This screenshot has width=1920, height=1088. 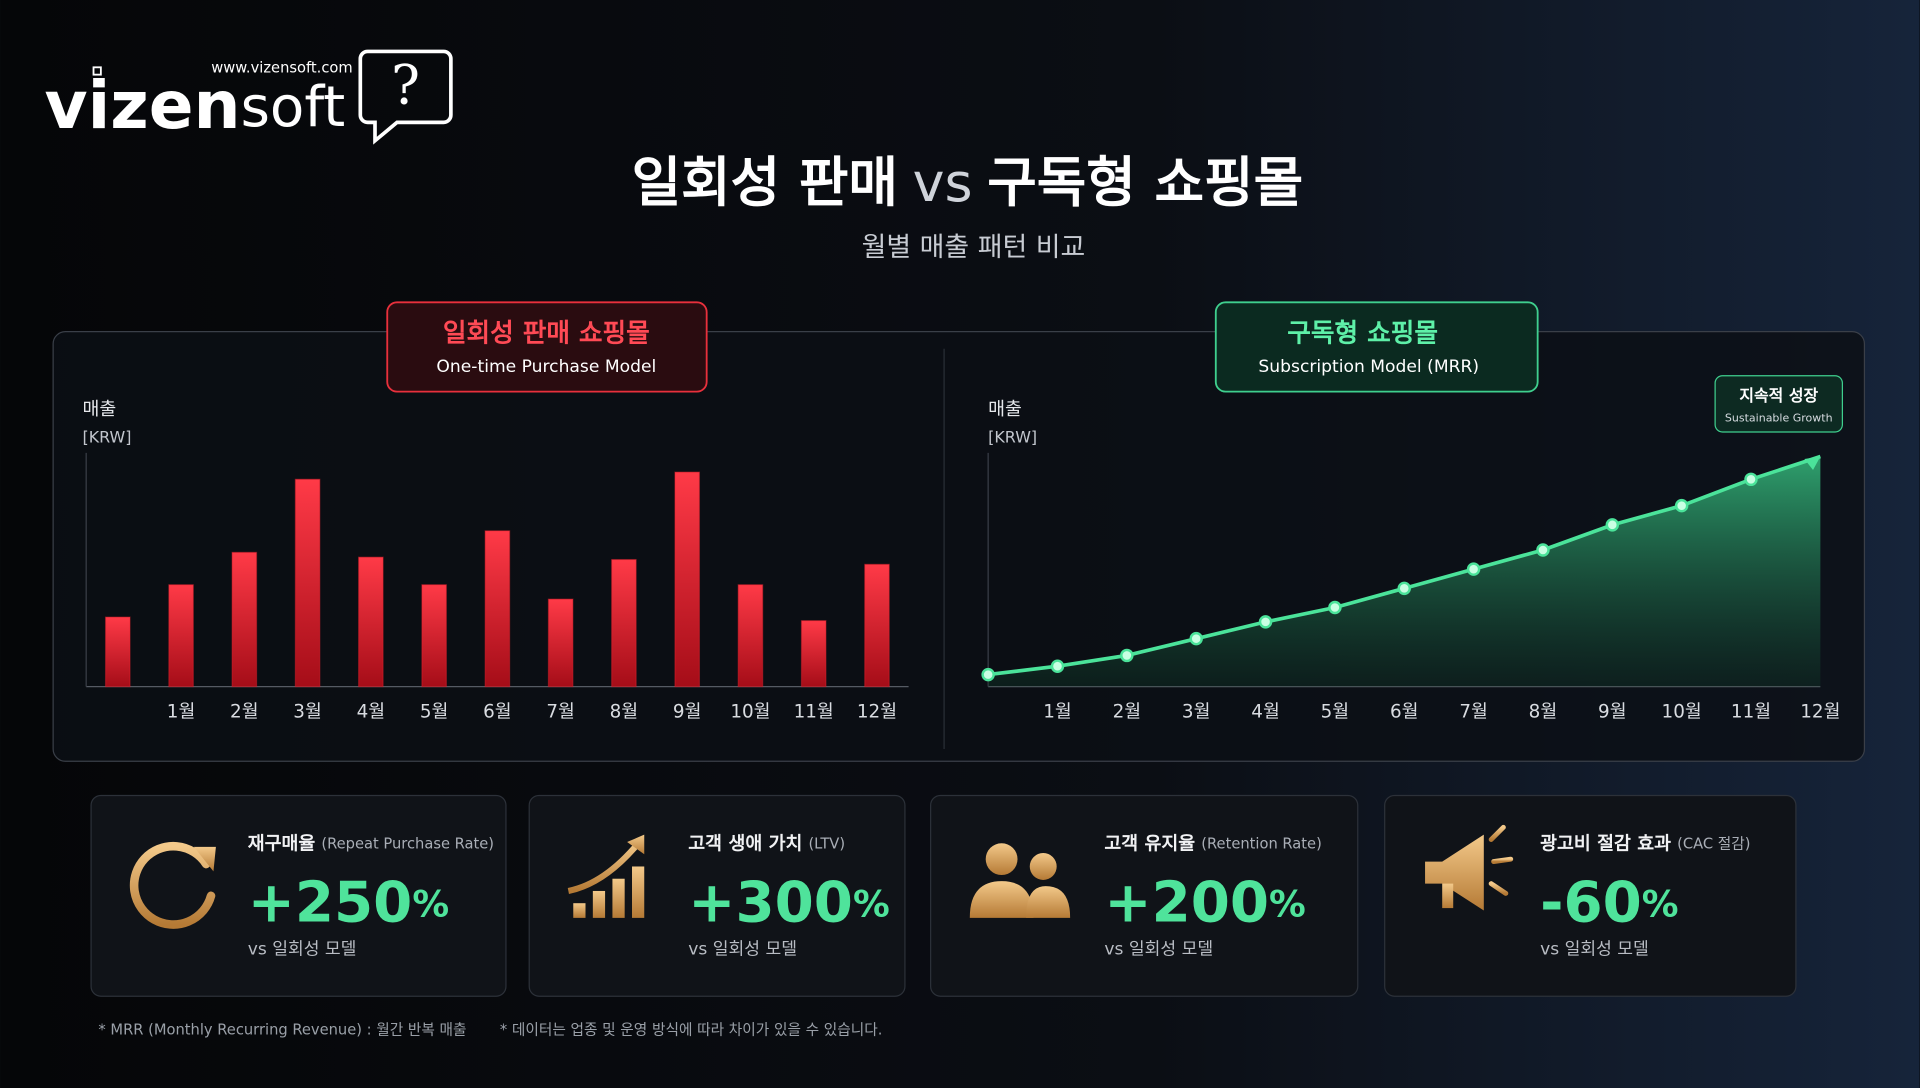 I want to click on logo-bold: vizen, so click(x=143, y=105).